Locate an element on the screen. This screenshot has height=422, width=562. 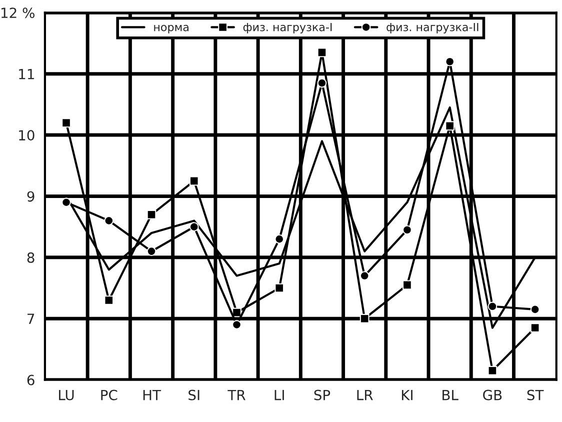
y-tick-label: 10 is located at coordinates (26, 135).